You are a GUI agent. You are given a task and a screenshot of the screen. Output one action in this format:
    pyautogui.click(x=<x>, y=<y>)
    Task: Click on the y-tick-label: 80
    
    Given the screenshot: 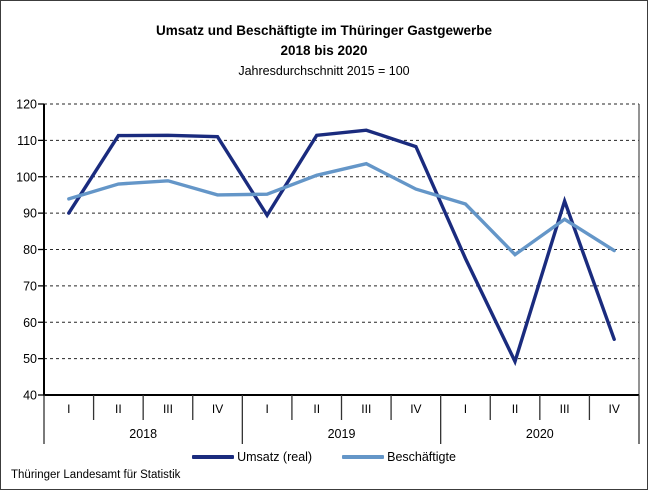 What is the action you would take?
    pyautogui.click(x=30, y=250)
    